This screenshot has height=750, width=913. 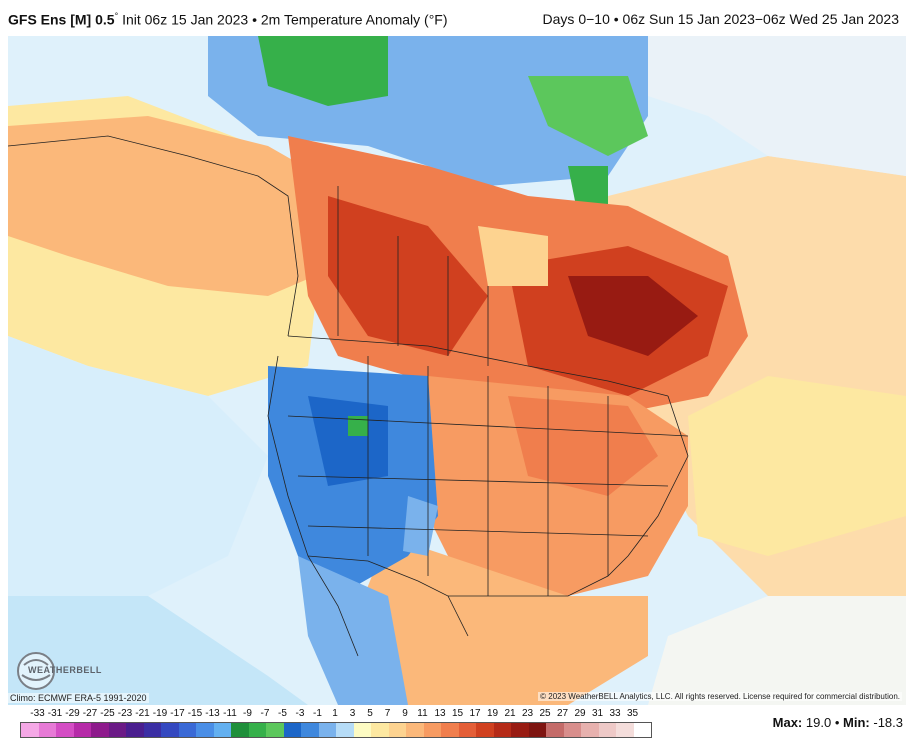 What do you see at coordinates (818, 722) in the screenshot?
I see `max-value: 19.0` at bounding box center [818, 722].